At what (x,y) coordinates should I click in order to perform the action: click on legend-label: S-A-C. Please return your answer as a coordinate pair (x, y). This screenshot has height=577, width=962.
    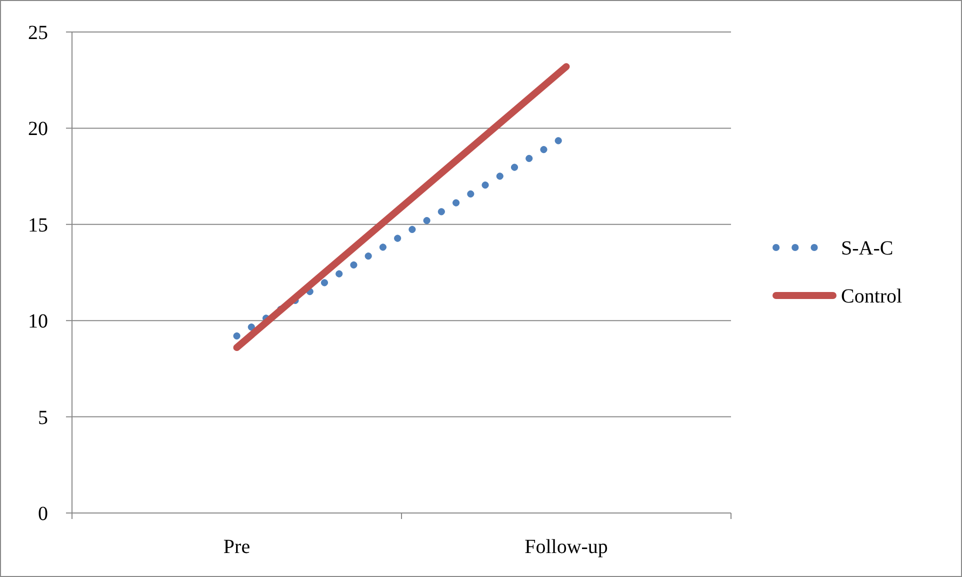
    Looking at the image, I should click on (867, 249).